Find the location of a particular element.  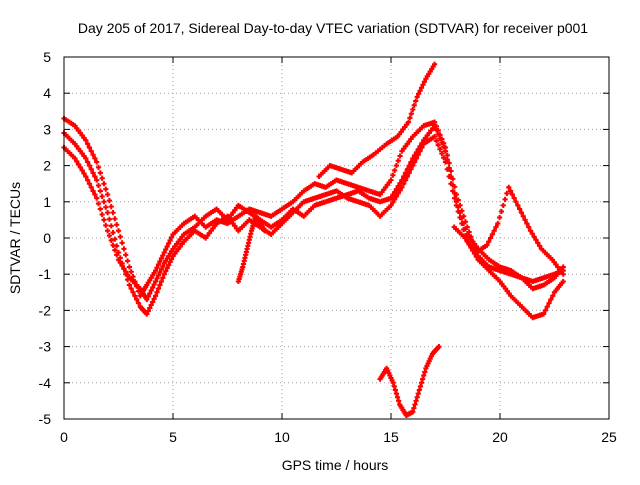

y-tick-label: -2 is located at coordinates (45, 310).